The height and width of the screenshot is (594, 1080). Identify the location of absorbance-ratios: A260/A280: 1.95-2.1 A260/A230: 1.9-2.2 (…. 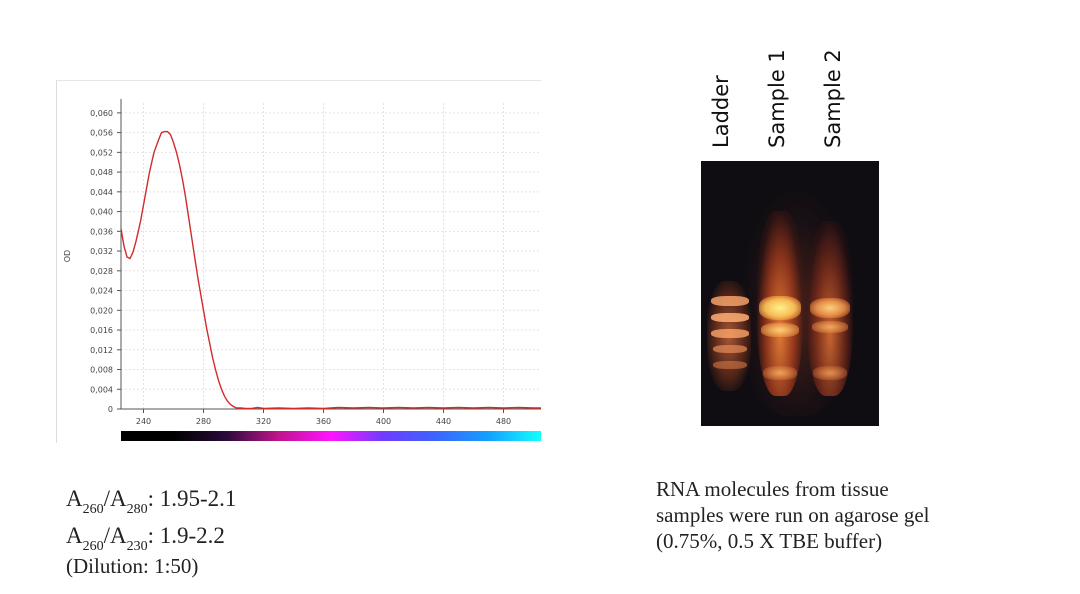
(151, 532).